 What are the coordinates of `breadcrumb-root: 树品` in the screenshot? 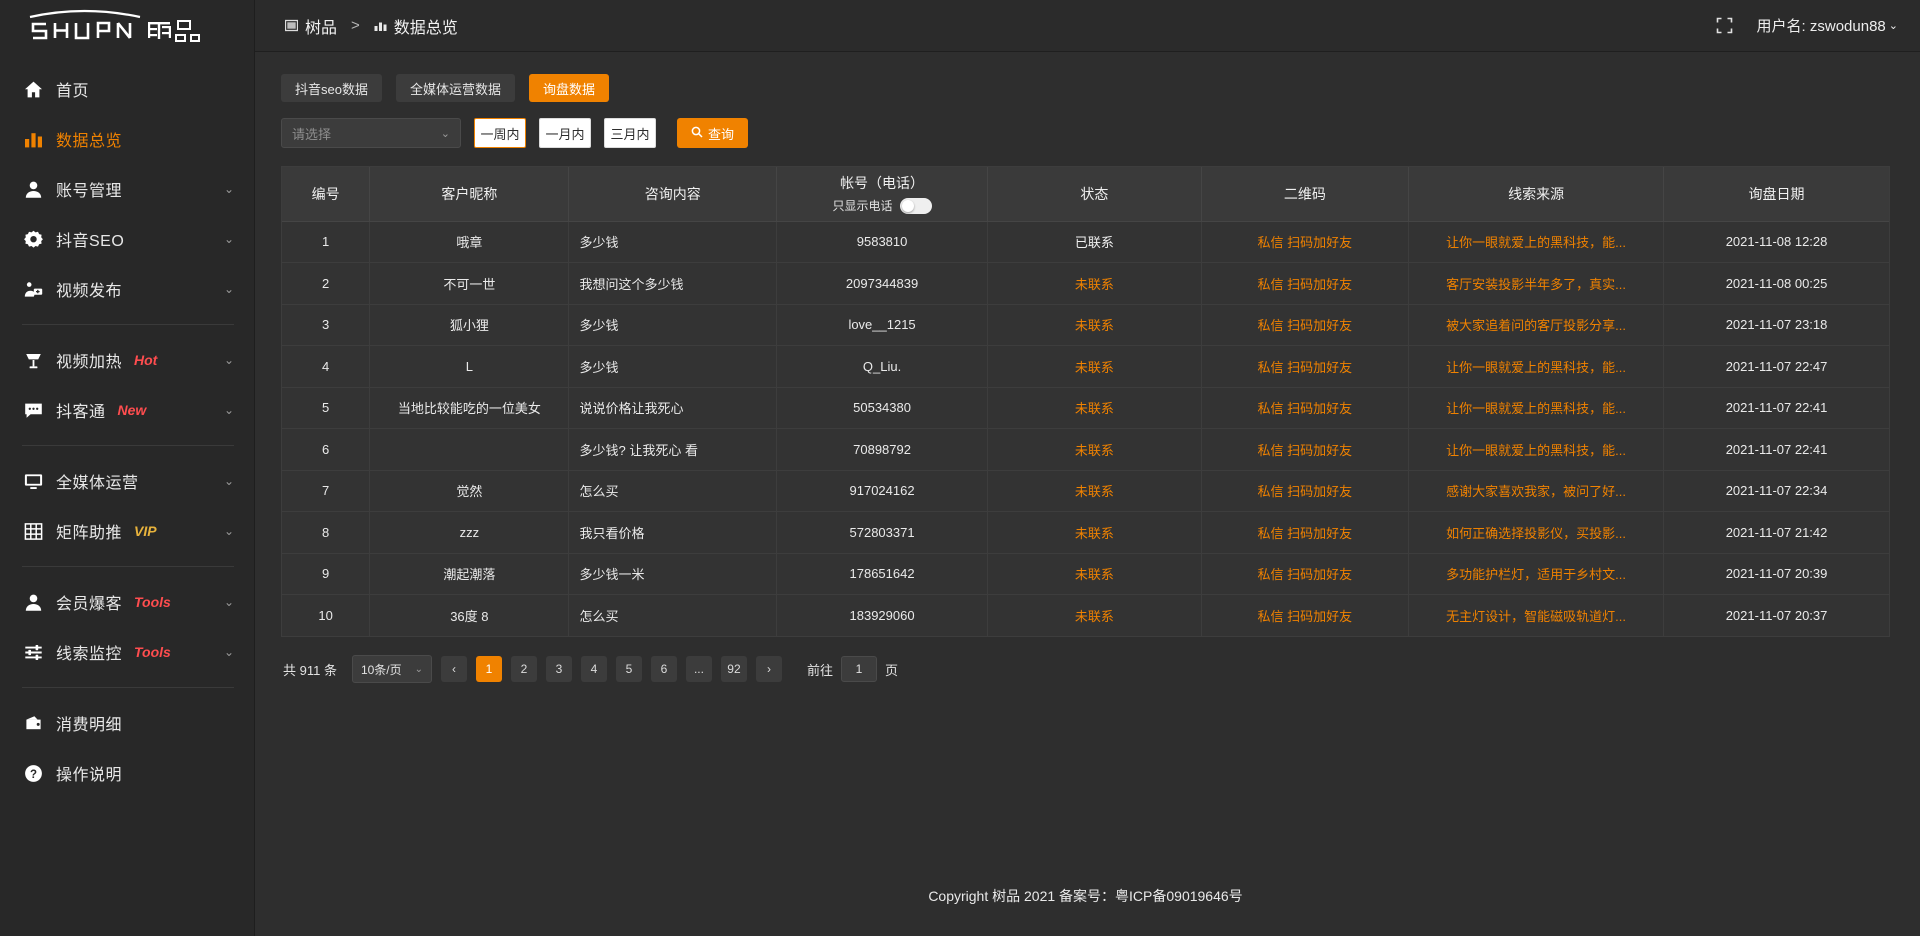 It's located at (311, 26).